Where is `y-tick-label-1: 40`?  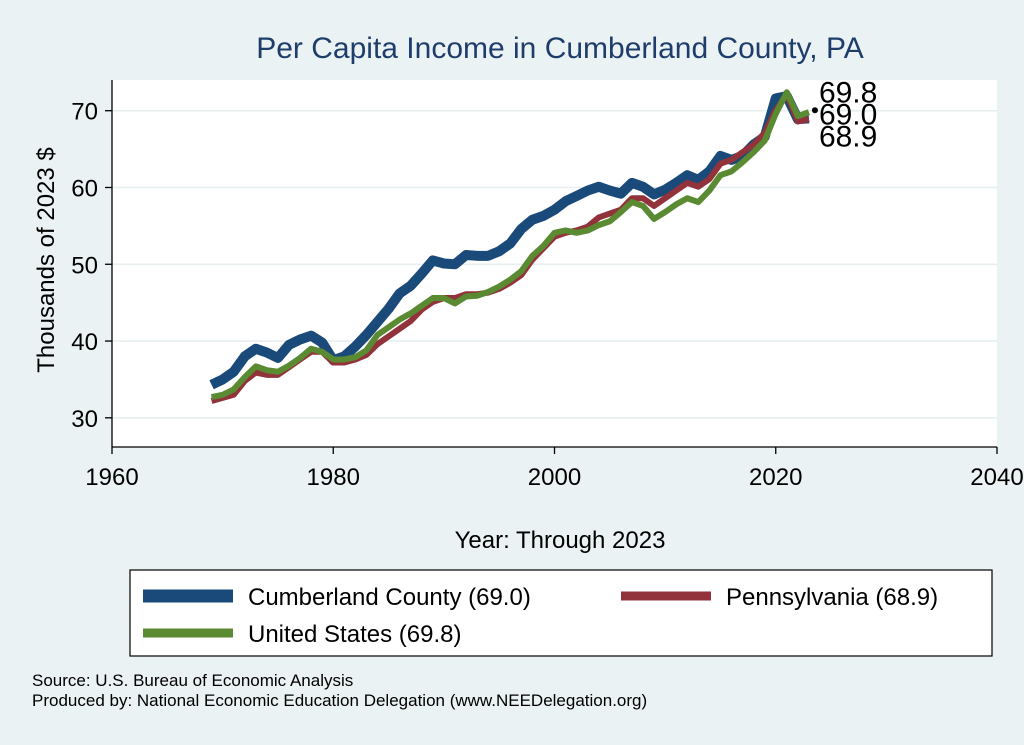
y-tick-label-1: 40 is located at coordinates (84, 342).